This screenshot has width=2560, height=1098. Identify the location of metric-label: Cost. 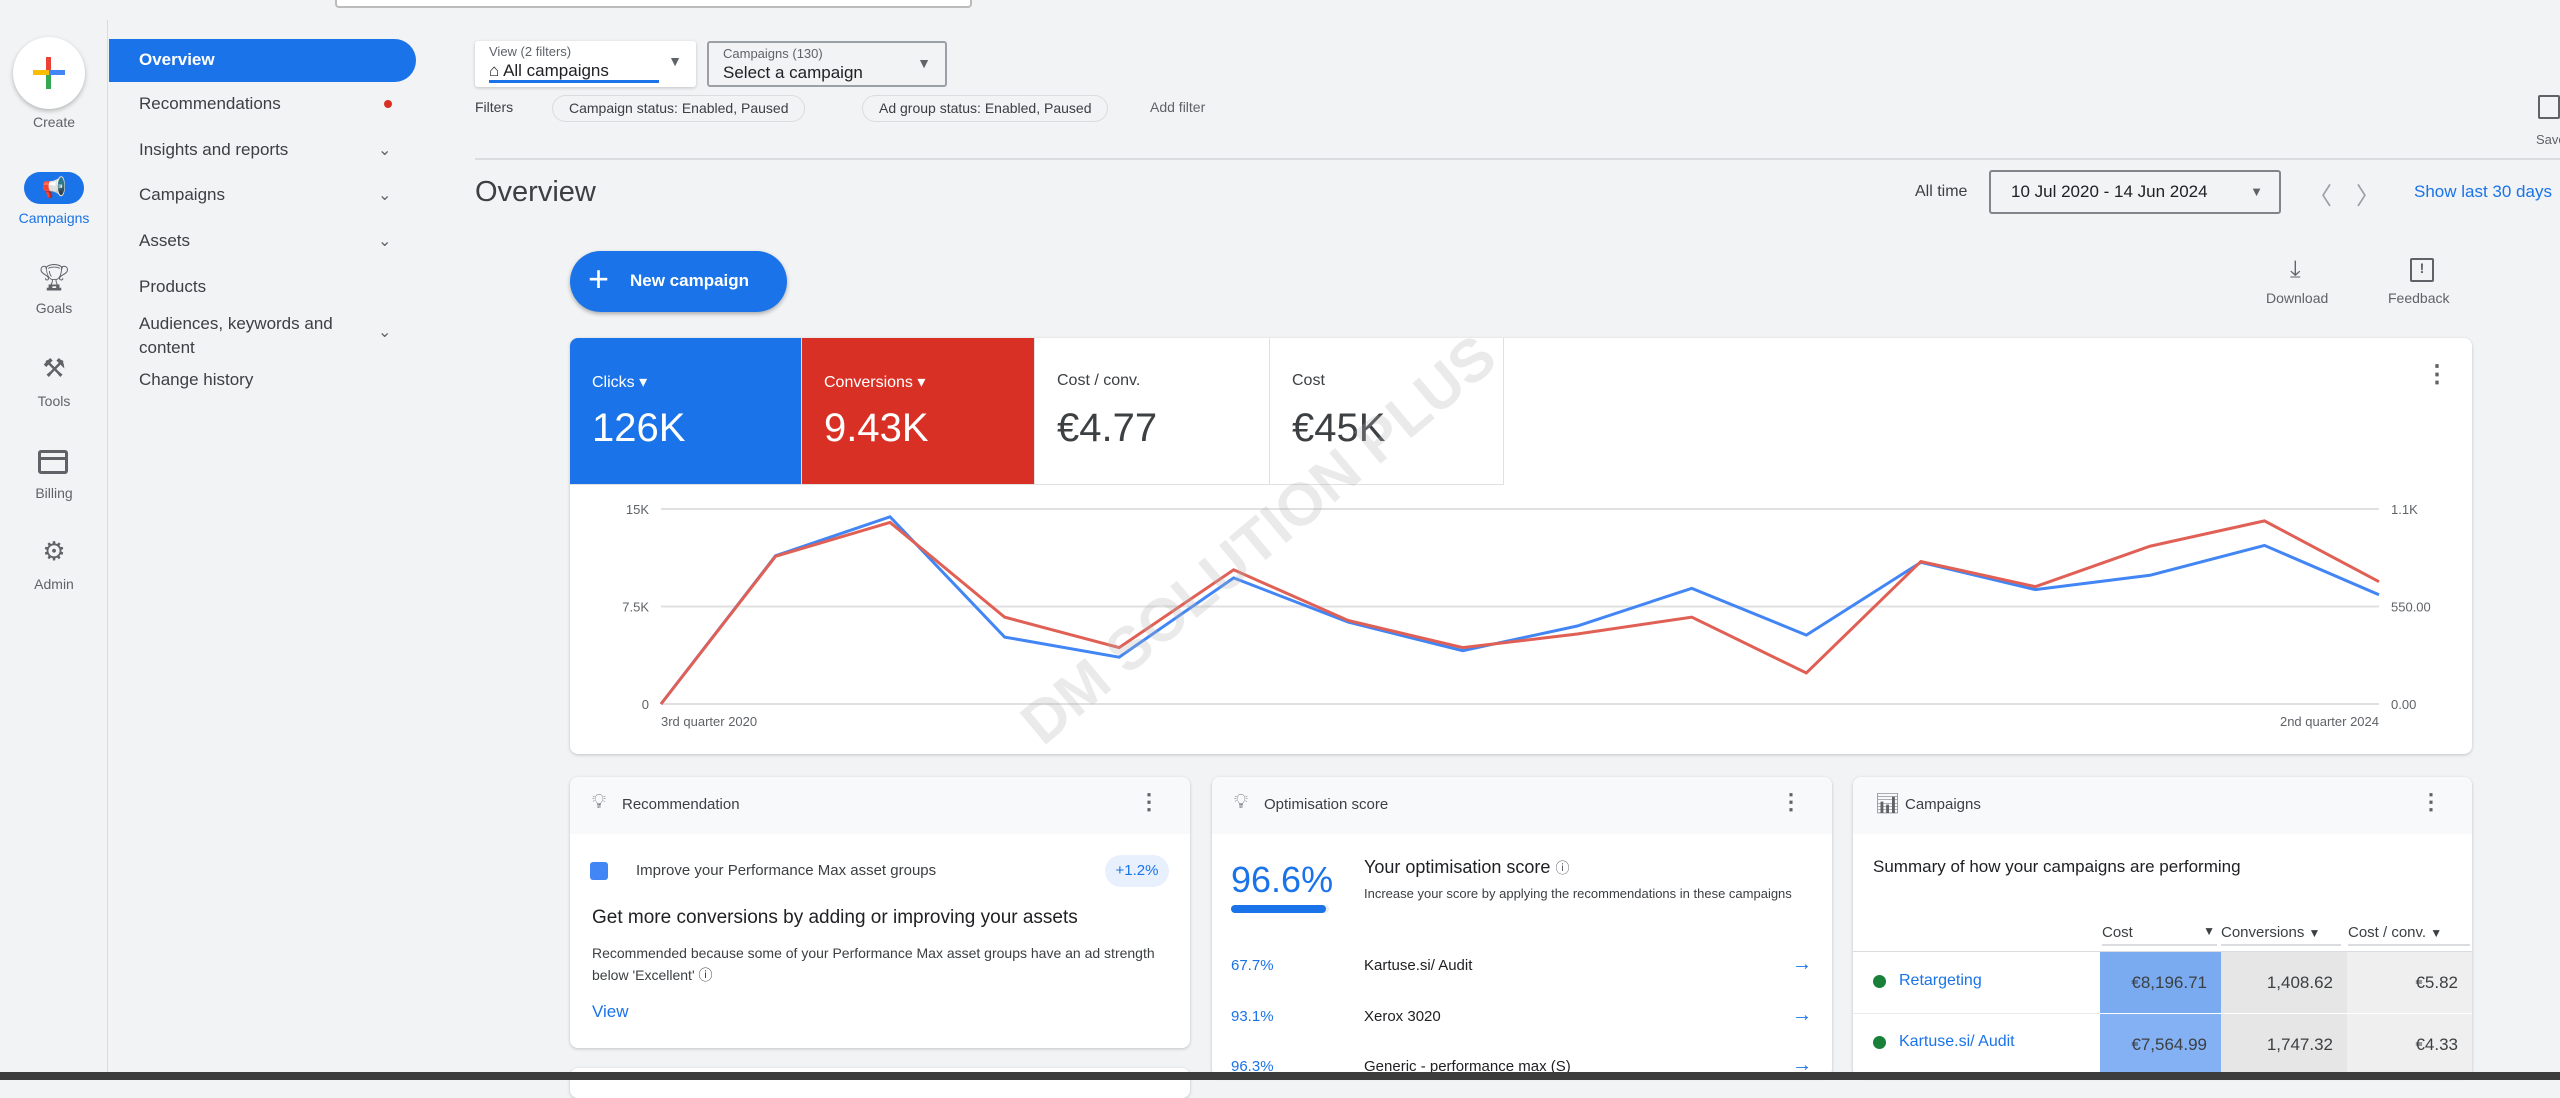
(1308, 380).